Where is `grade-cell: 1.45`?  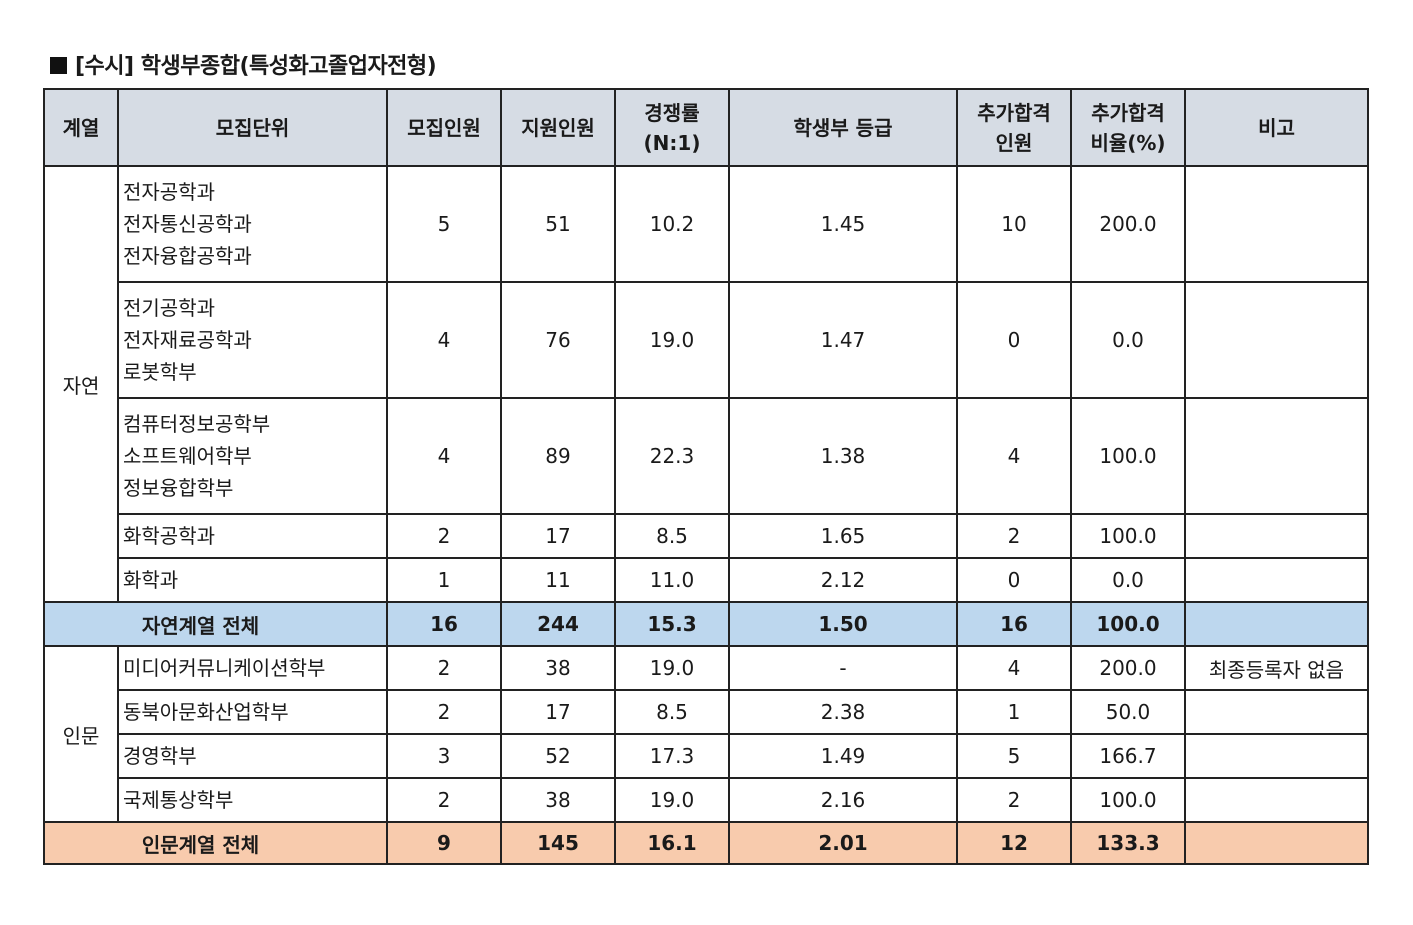 grade-cell: 1.45 is located at coordinates (843, 224).